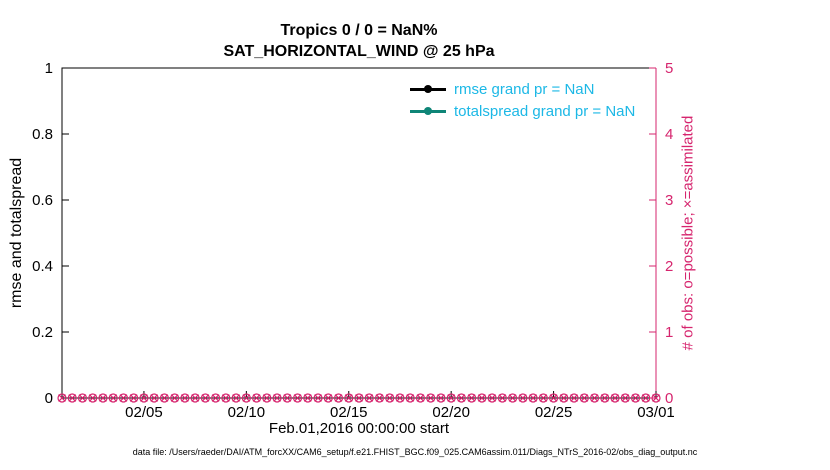  I want to click on svg-text: 02/15, so click(349, 412).